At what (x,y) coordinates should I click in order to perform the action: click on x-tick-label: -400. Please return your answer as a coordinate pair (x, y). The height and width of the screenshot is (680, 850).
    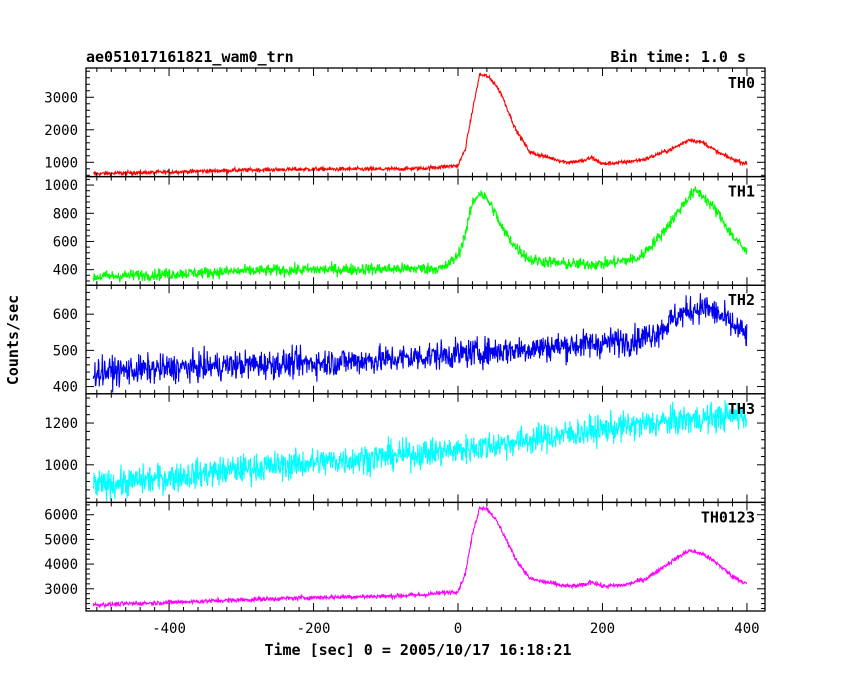
    Looking at the image, I should click on (169, 629).